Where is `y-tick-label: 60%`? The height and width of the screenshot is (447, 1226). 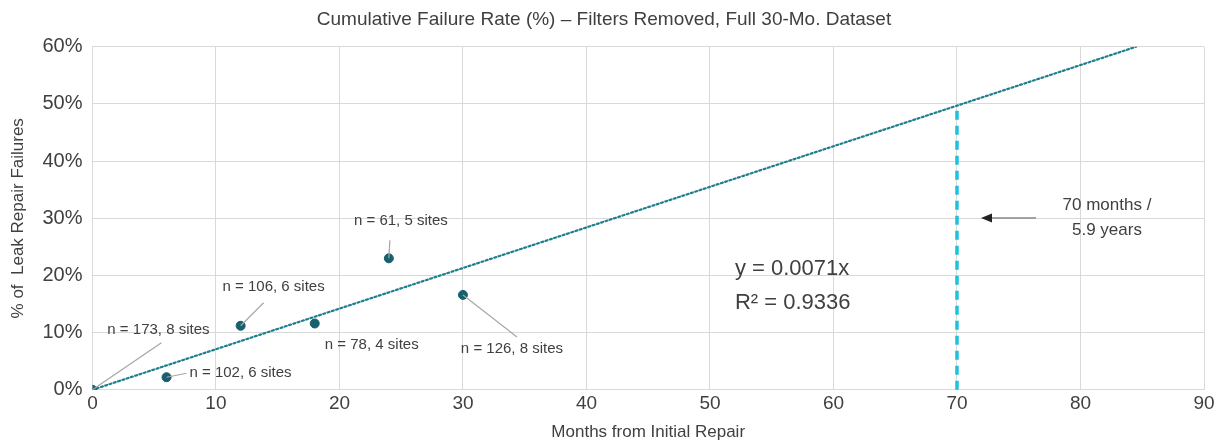
y-tick-label: 60% is located at coordinates (62, 45).